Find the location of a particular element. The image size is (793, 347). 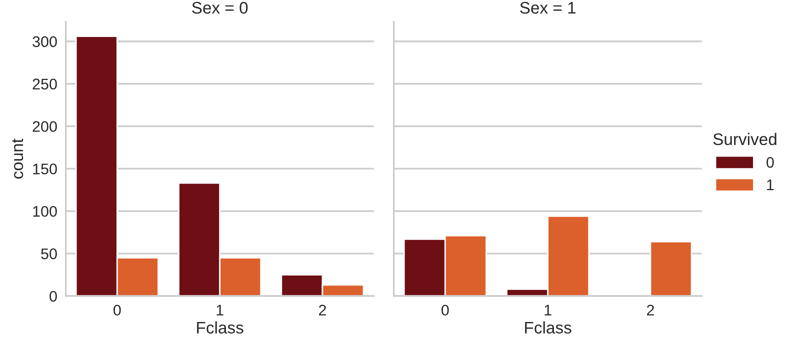

chart-title: Sex = 0 is located at coordinates (220, 8).